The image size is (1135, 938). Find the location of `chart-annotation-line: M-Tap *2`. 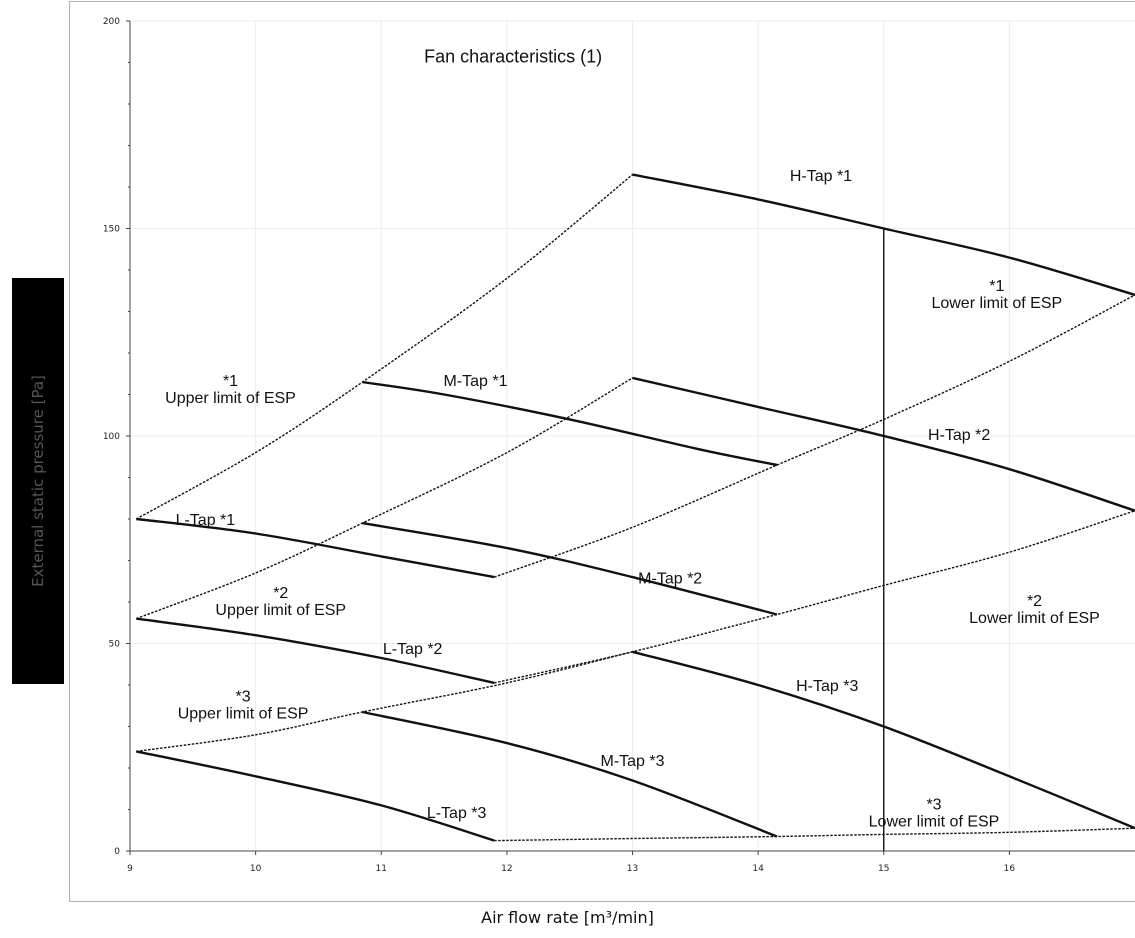

chart-annotation-line: M-Tap *2 is located at coordinates (670, 578).